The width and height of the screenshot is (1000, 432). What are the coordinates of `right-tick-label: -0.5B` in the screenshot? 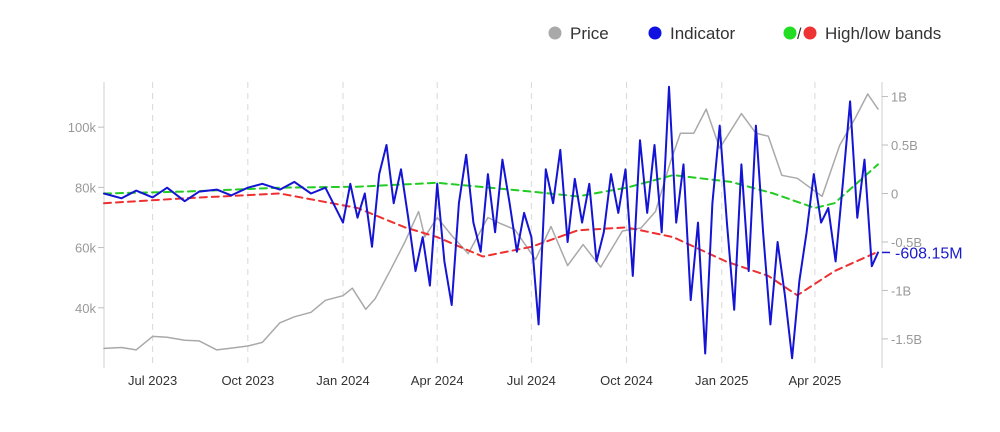 It's located at (906, 242).